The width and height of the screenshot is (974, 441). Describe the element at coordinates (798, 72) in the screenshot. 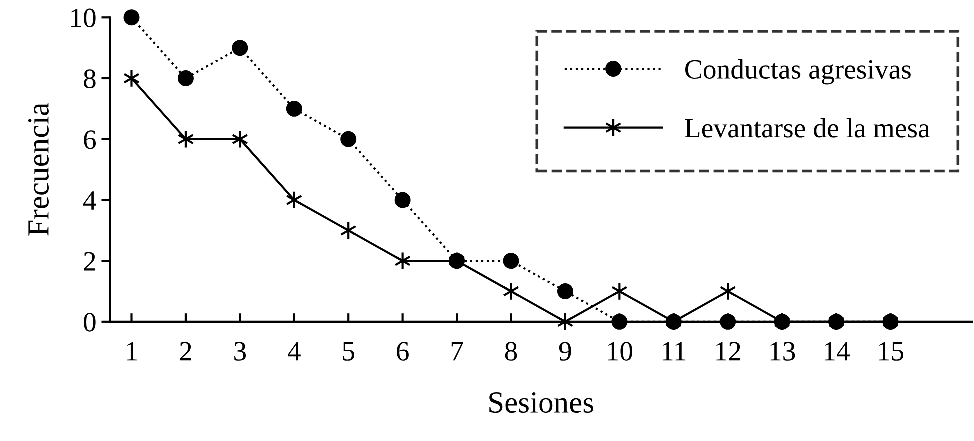

I see `legend-label: Conductas agresivas` at that location.